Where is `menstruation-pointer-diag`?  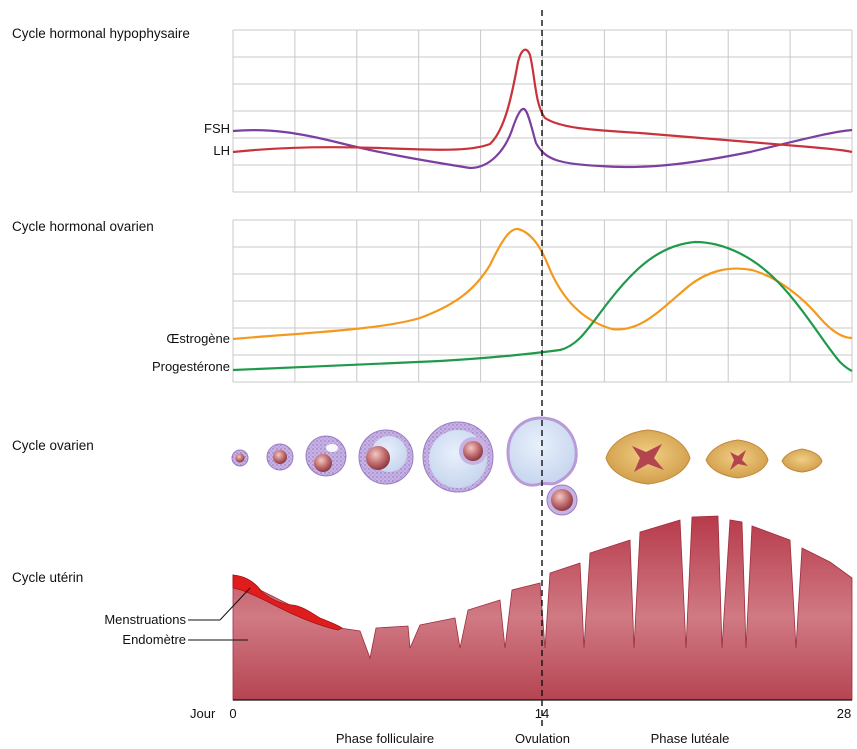 menstruation-pointer-diag is located at coordinates (235, 604).